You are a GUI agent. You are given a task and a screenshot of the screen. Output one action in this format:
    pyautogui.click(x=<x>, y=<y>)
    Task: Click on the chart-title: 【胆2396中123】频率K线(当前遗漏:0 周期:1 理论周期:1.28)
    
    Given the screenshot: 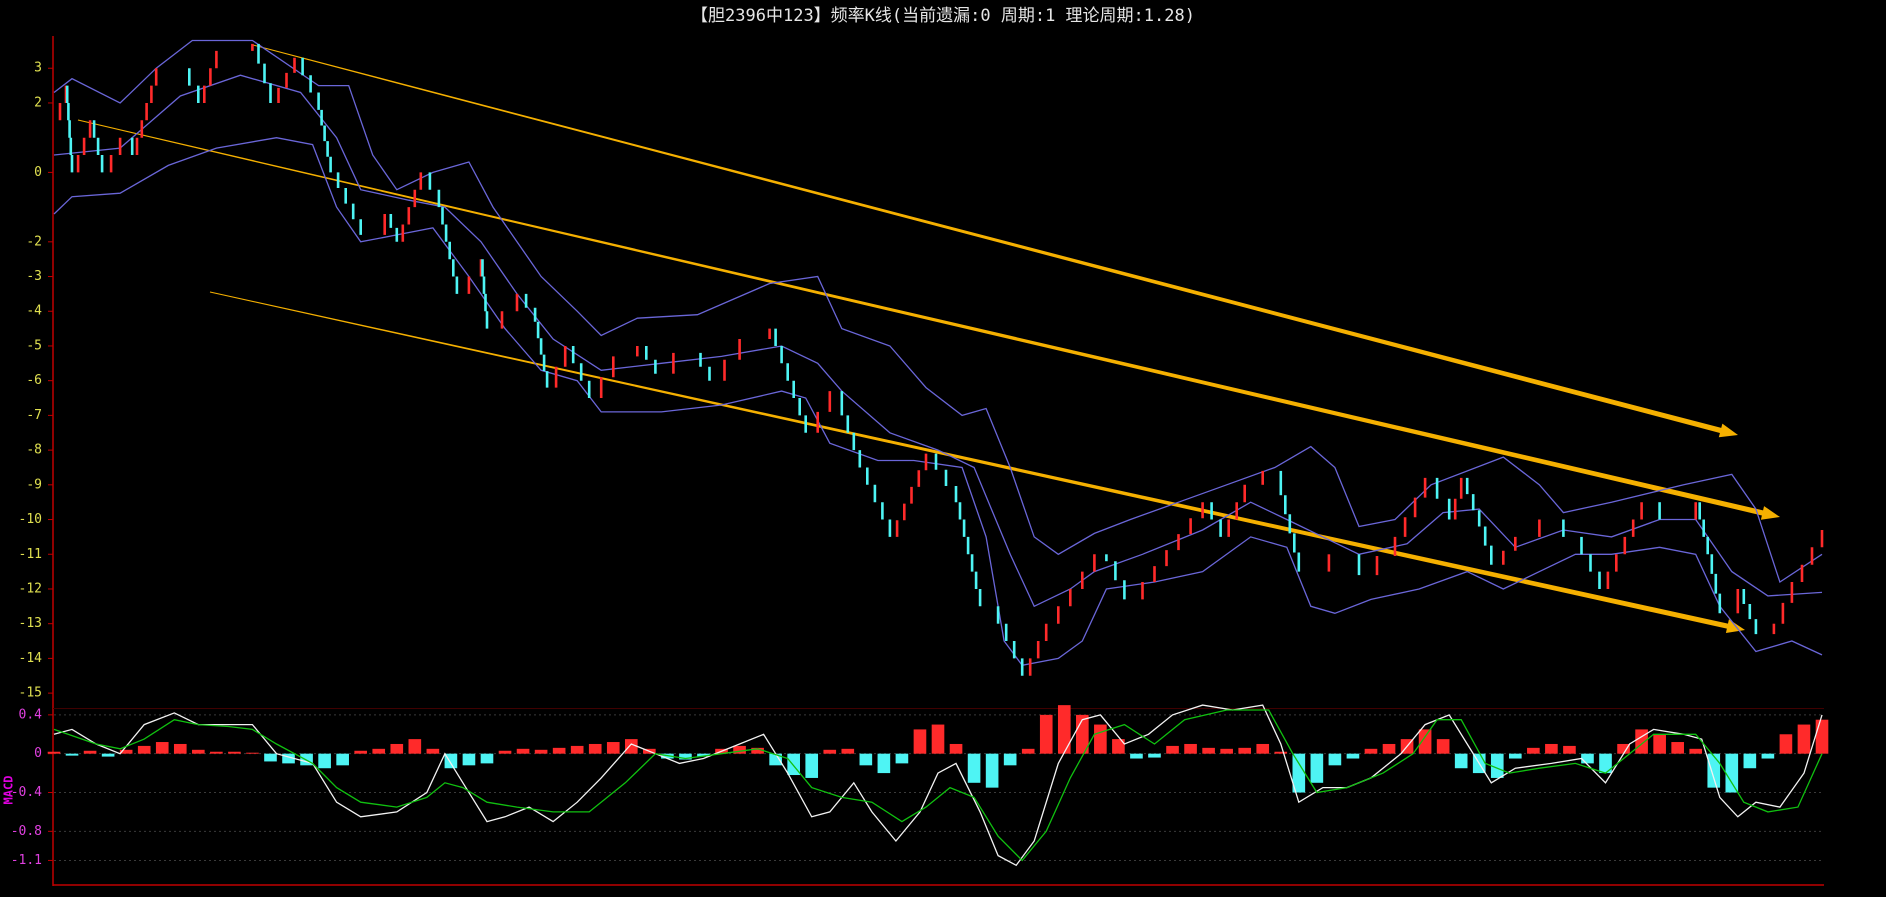 What is the action you would take?
    pyautogui.click(x=943, y=16)
    